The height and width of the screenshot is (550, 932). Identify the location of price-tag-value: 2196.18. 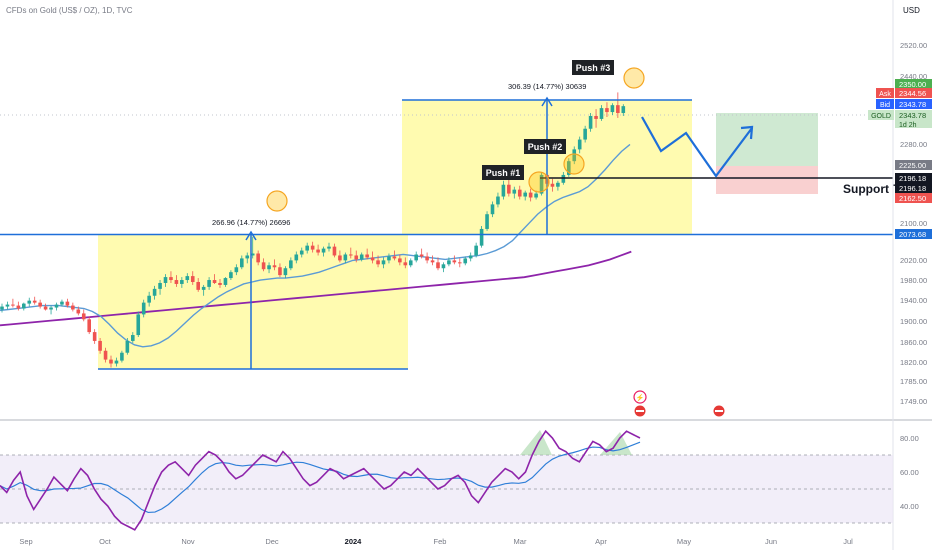
(912, 178).